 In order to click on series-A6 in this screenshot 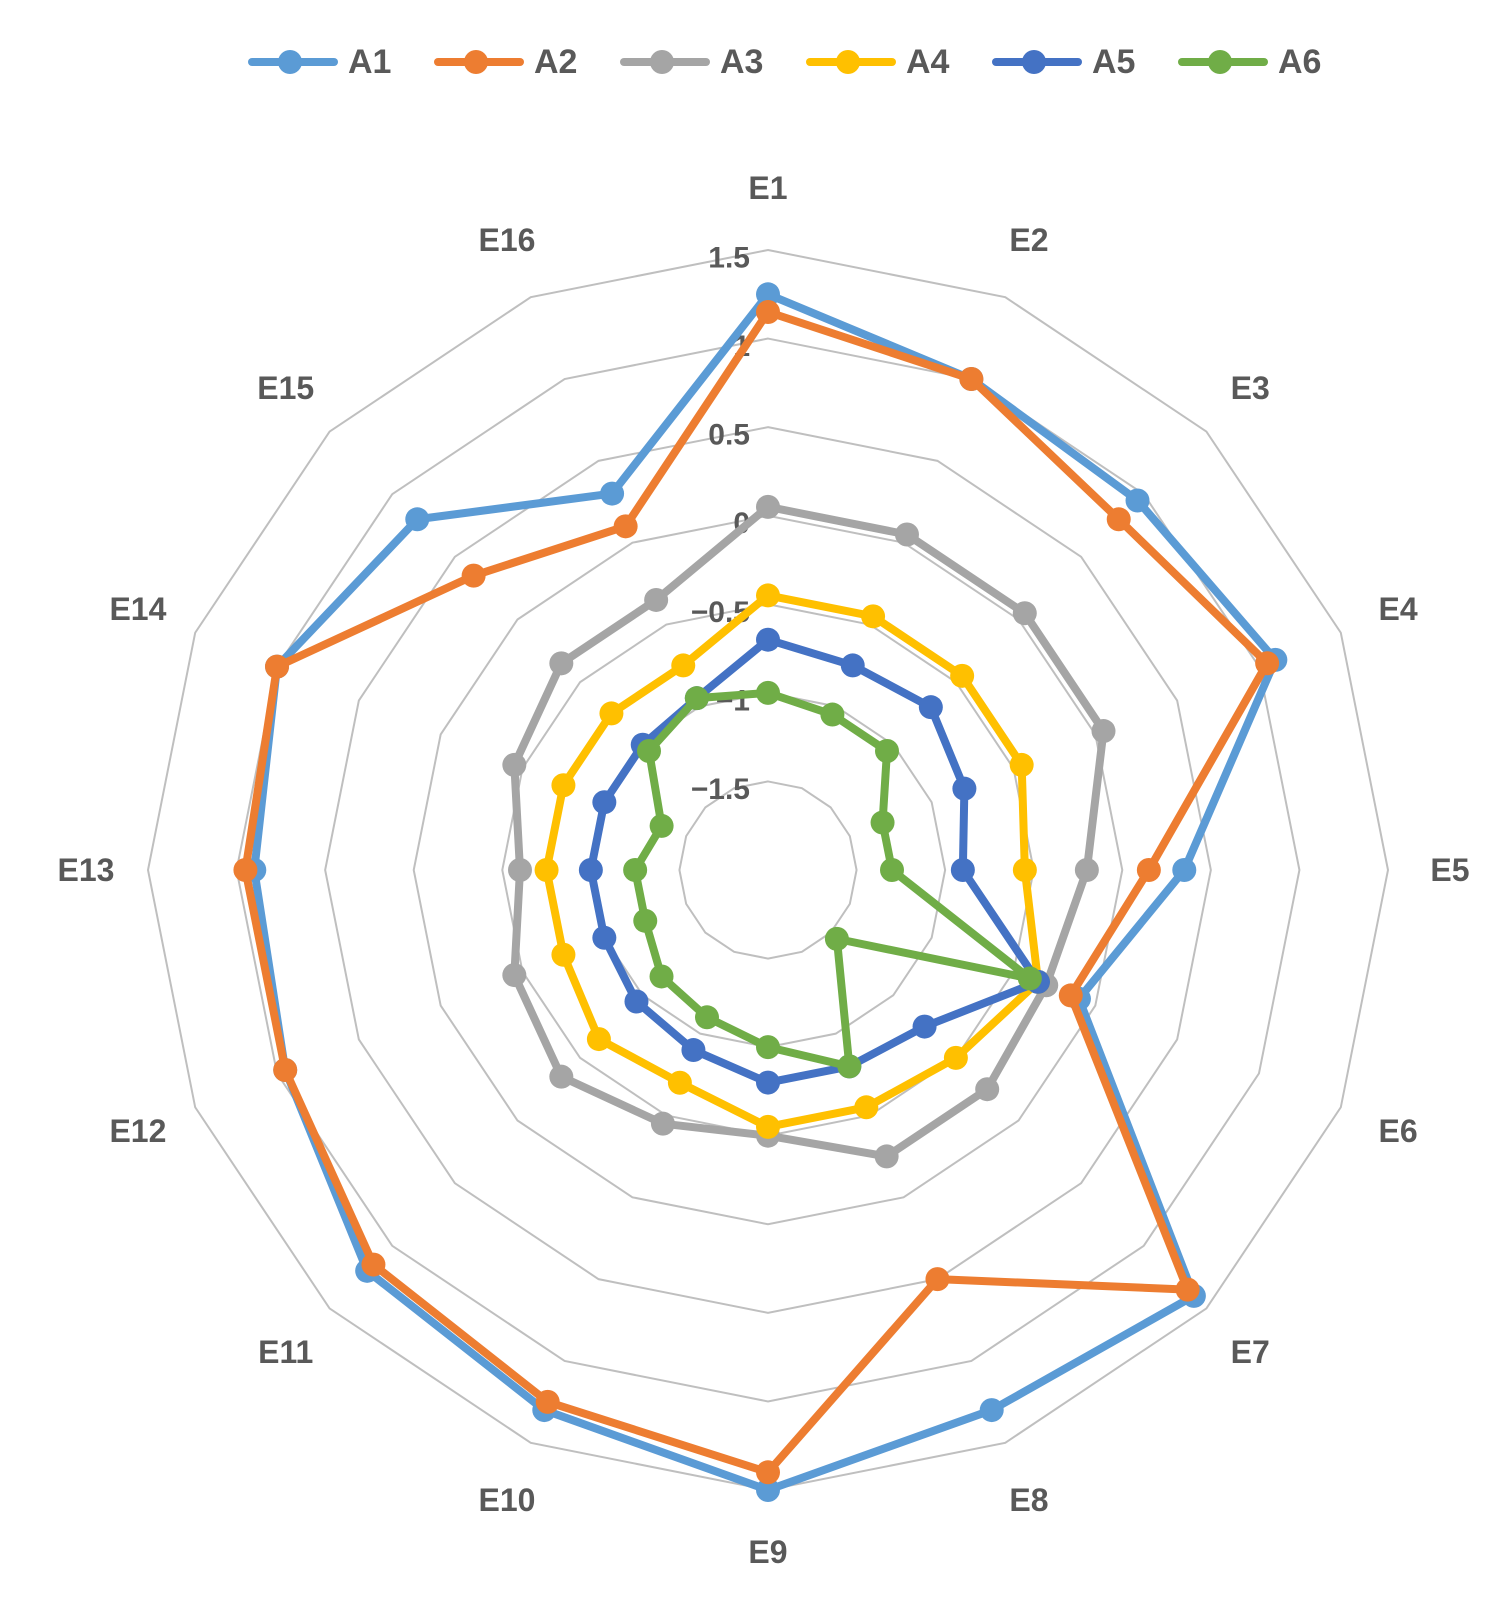, I will do `click(832, 879)`.